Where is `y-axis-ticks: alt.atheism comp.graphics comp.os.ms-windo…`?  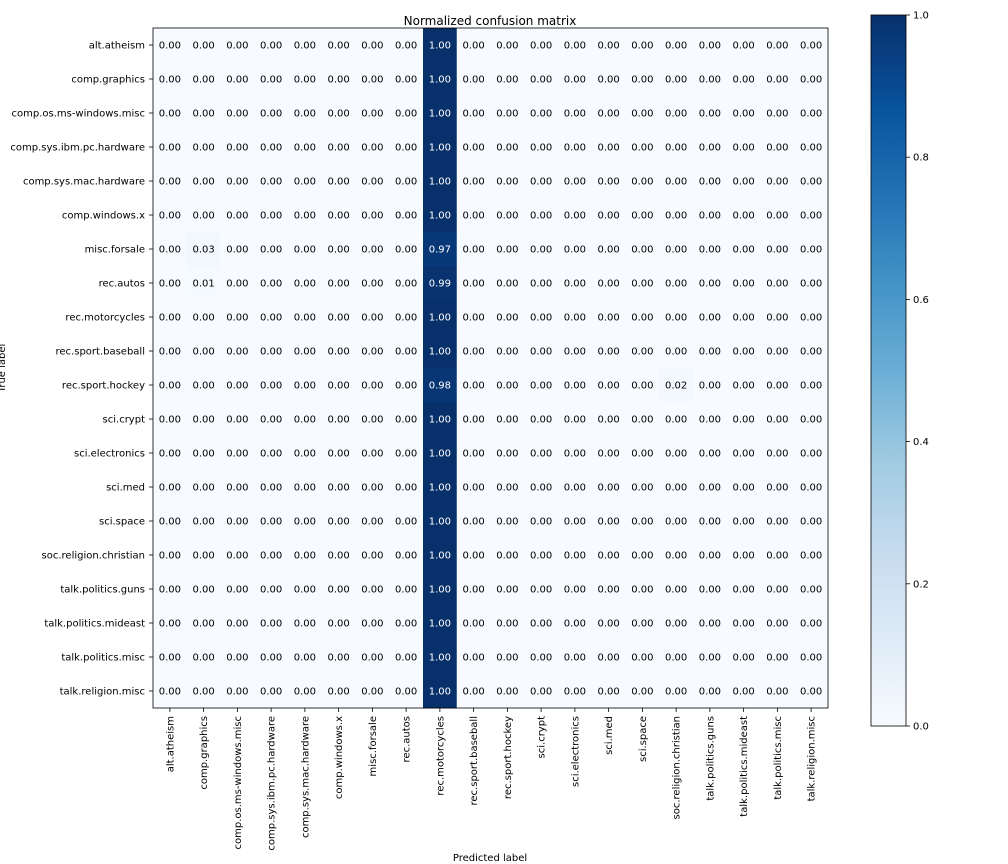 y-axis-ticks: alt.atheism comp.graphics comp.os.ms-windo… is located at coordinates (81, 369).